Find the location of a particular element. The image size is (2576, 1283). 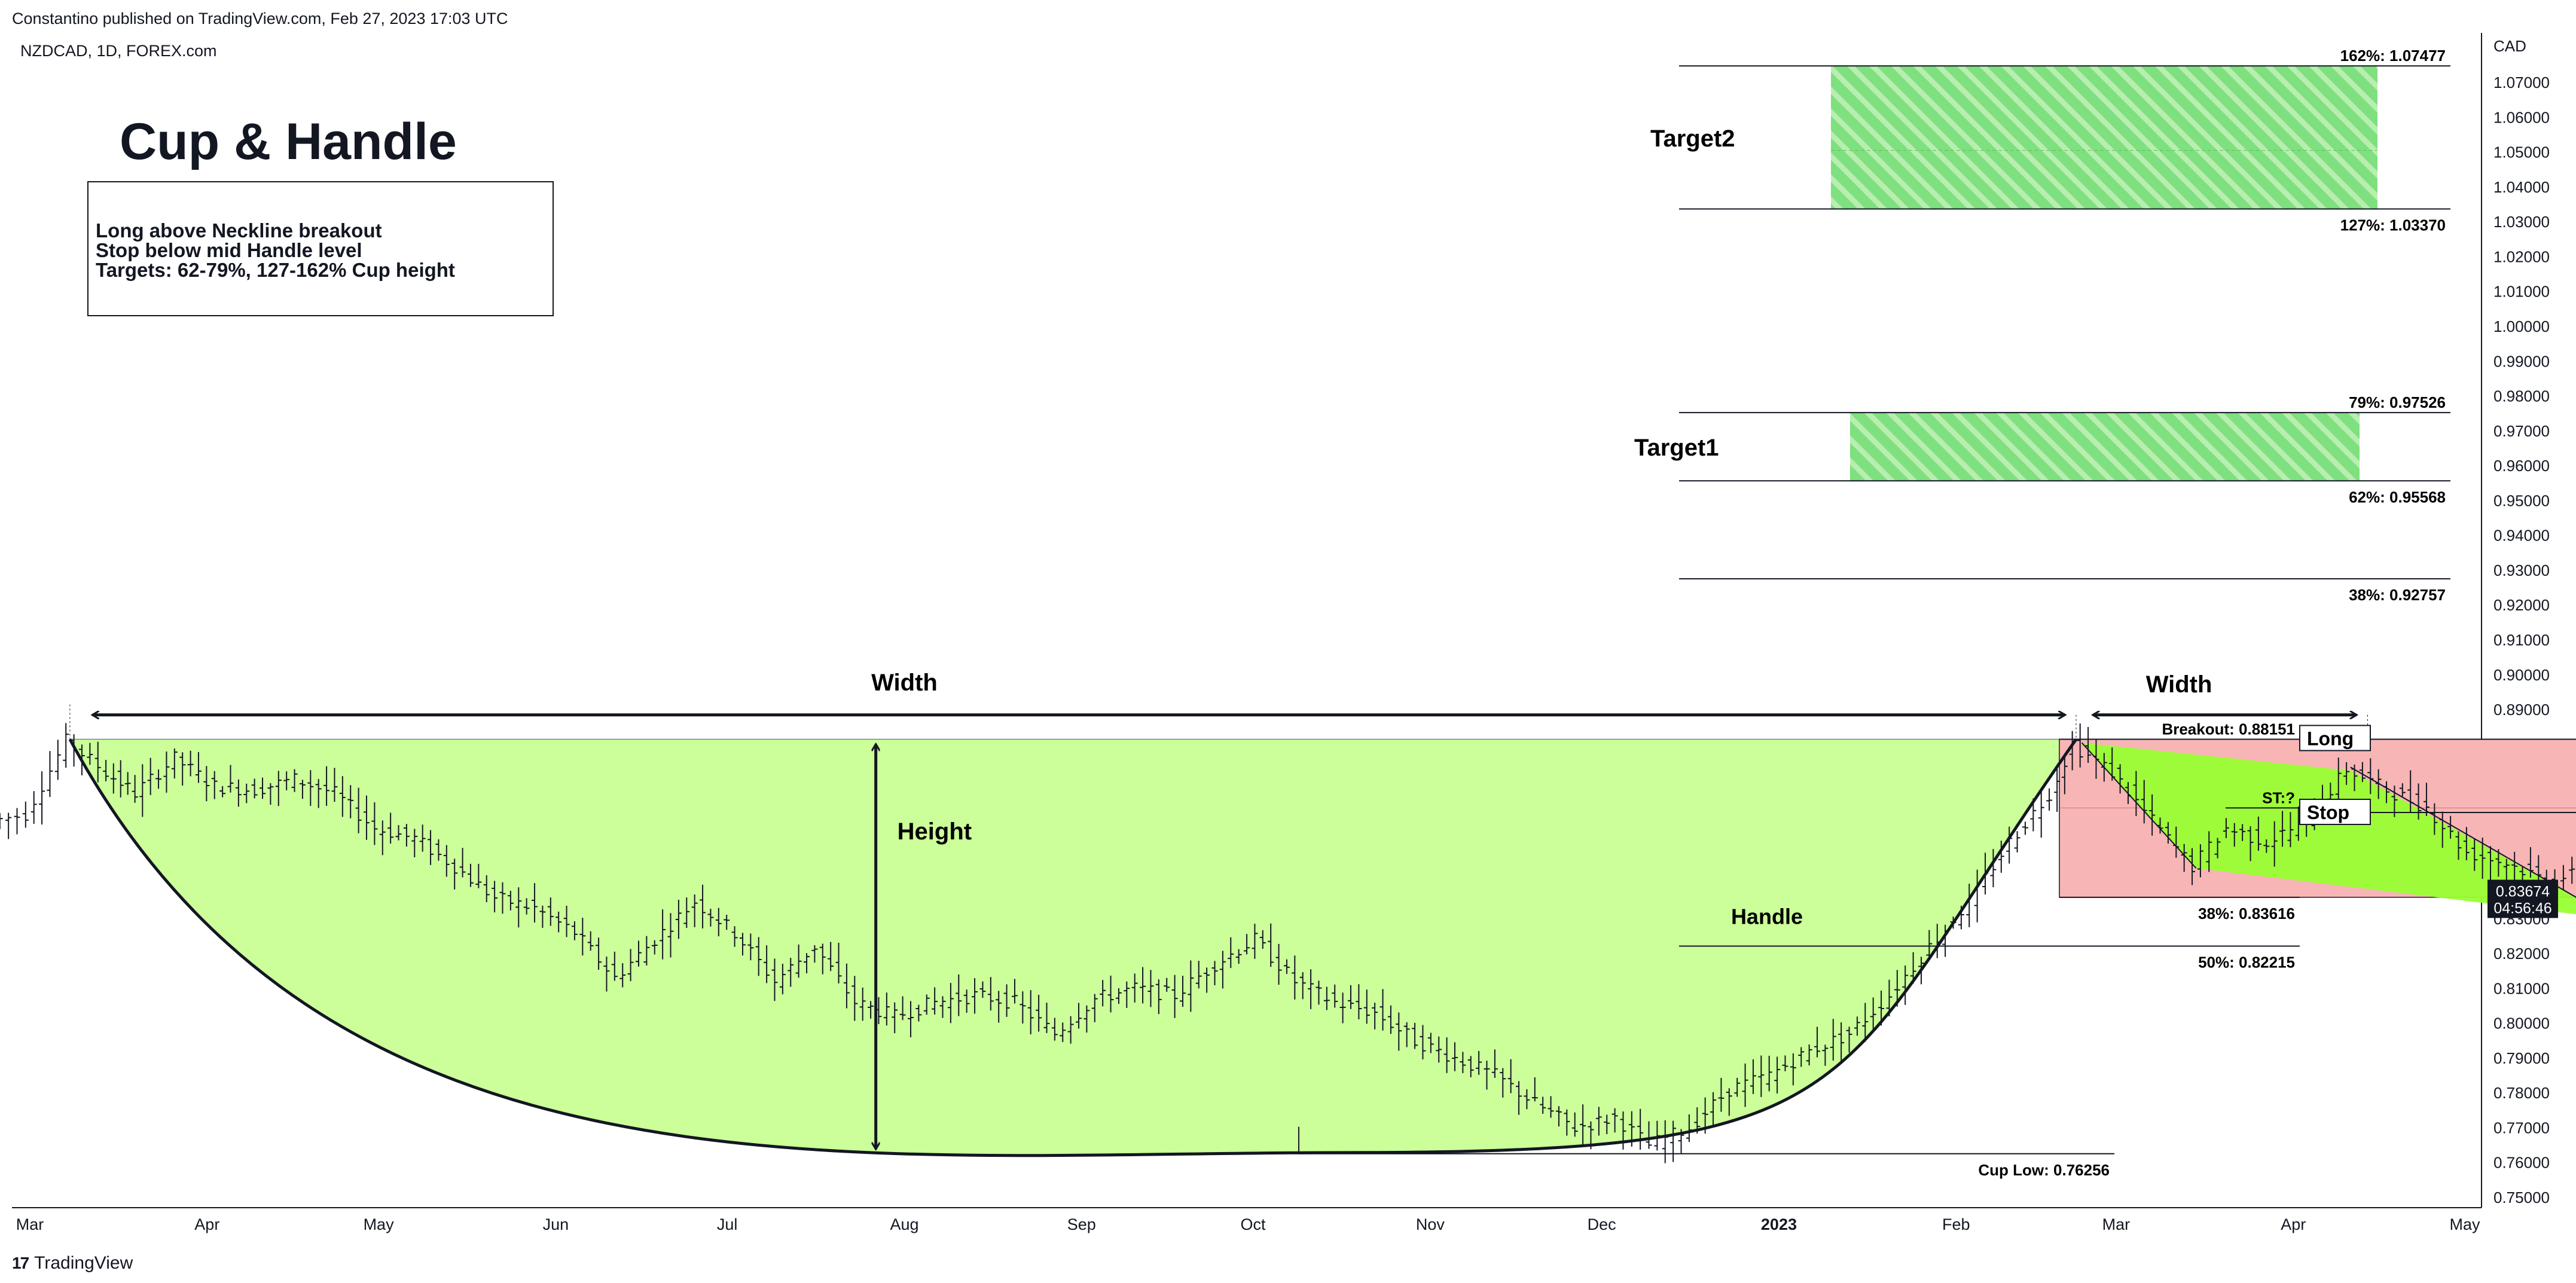

y-tick-label-28: 0.79000 is located at coordinates (2521, 1058).